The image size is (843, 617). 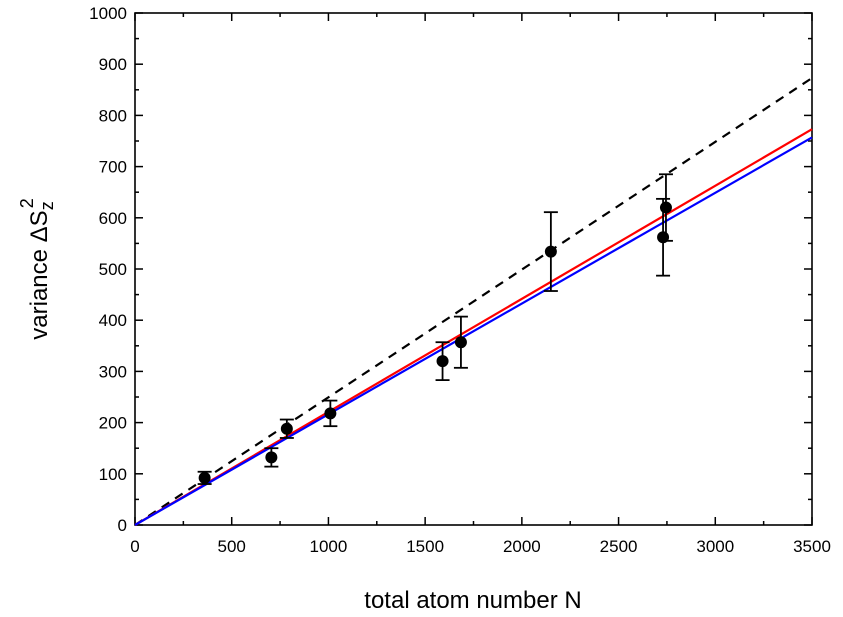 I want to click on y-axis-label-superscript: 2, so click(x=27, y=203).